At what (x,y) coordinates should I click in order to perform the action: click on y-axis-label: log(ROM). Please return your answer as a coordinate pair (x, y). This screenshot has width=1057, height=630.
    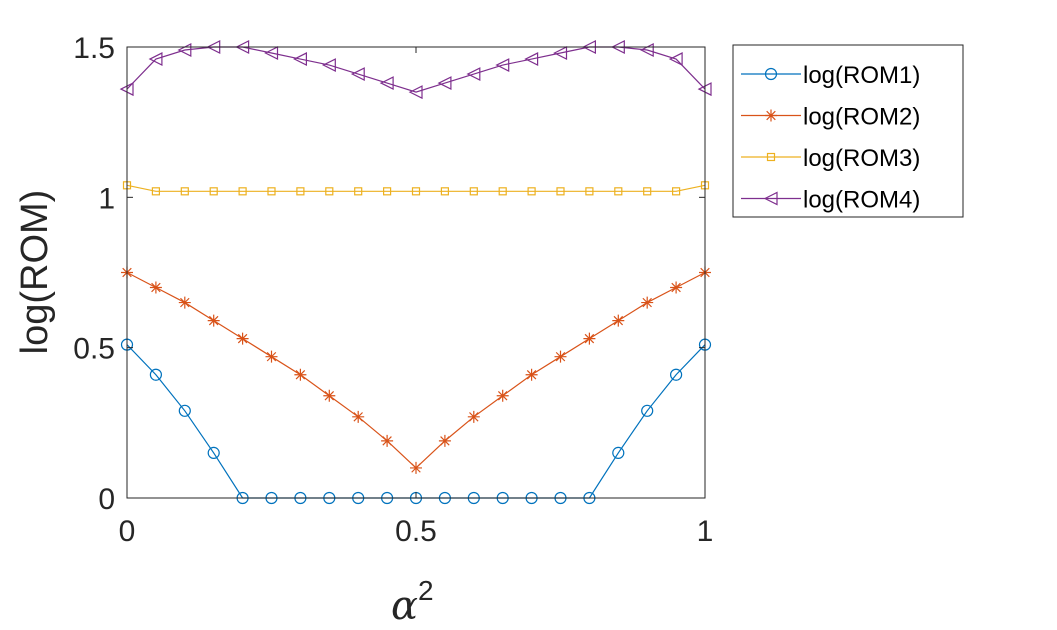
    Looking at the image, I should click on (35, 272).